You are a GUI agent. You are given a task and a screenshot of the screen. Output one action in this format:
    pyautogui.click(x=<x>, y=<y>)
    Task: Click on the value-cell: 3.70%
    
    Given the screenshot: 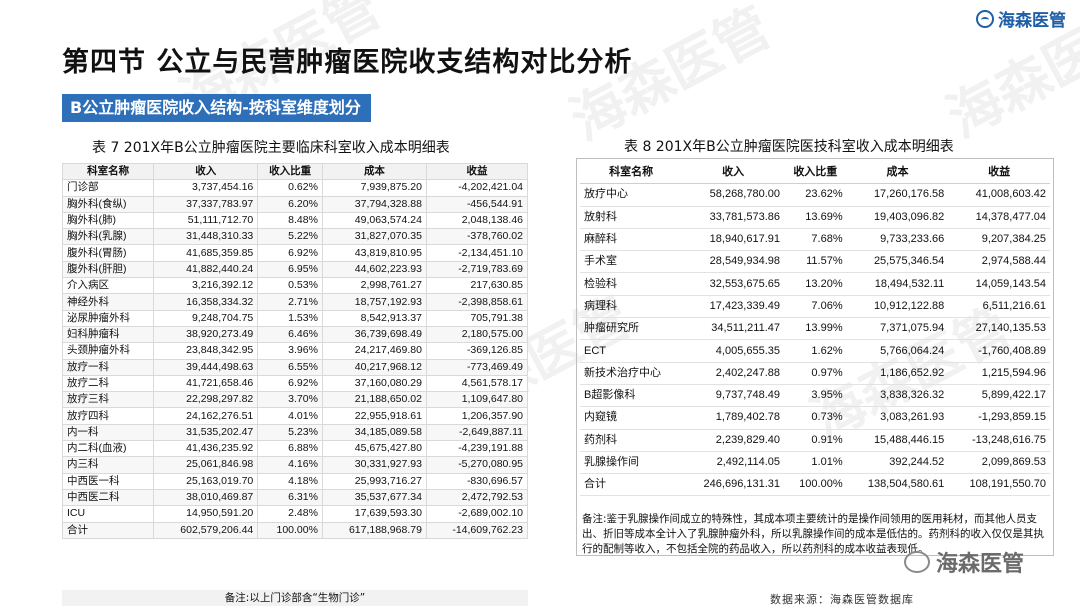 What is the action you would take?
    pyautogui.click(x=290, y=400)
    